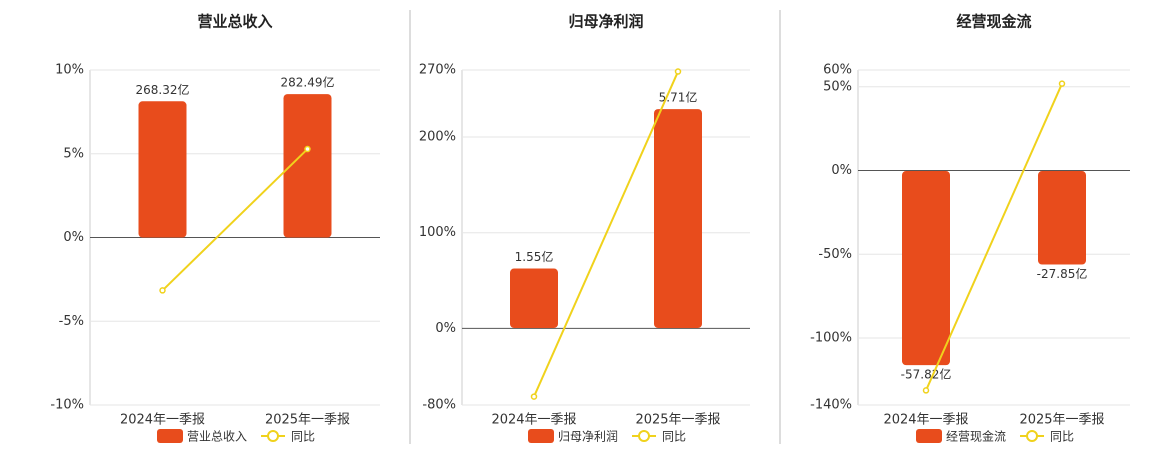 The height and width of the screenshot is (450, 1160). Describe the element at coordinates (837, 86) in the screenshot. I see `y-tick-label: 50%` at that location.